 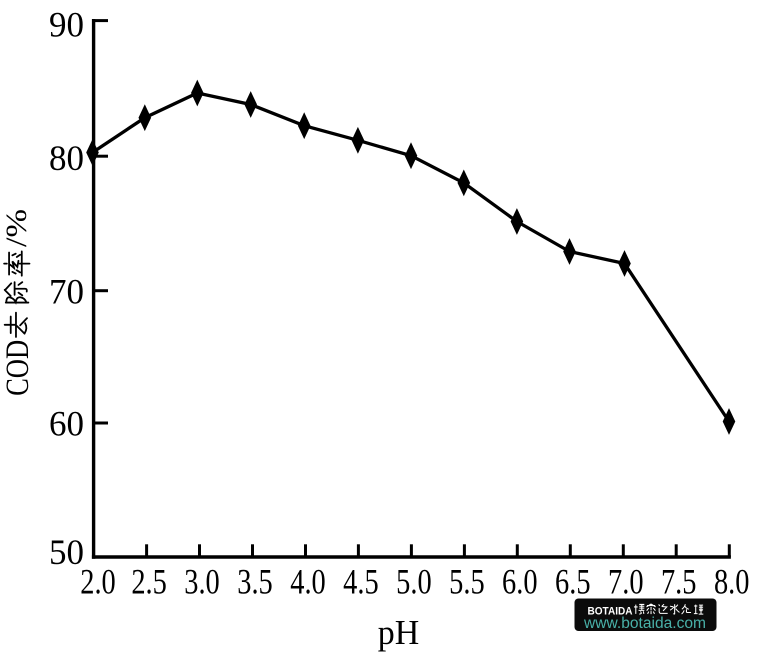 What do you see at coordinates (66, 552) in the screenshot?
I see `svg-text: 50` at bounding box center [66, 552].